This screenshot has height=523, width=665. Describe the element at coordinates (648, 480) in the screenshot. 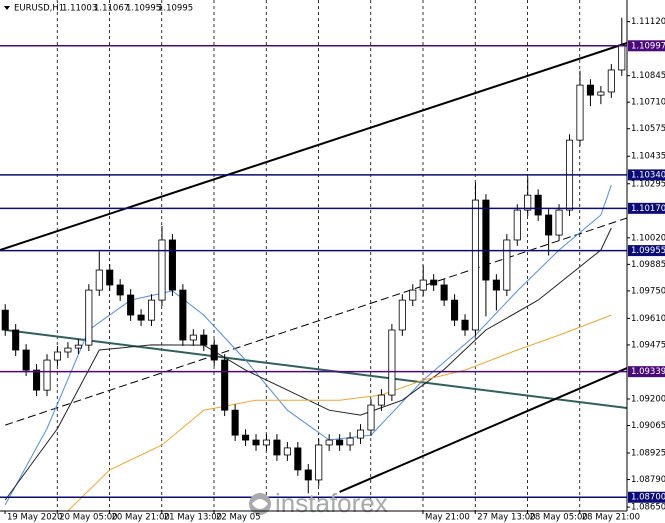

I see `y-tick-label: 1.08790` at that location.